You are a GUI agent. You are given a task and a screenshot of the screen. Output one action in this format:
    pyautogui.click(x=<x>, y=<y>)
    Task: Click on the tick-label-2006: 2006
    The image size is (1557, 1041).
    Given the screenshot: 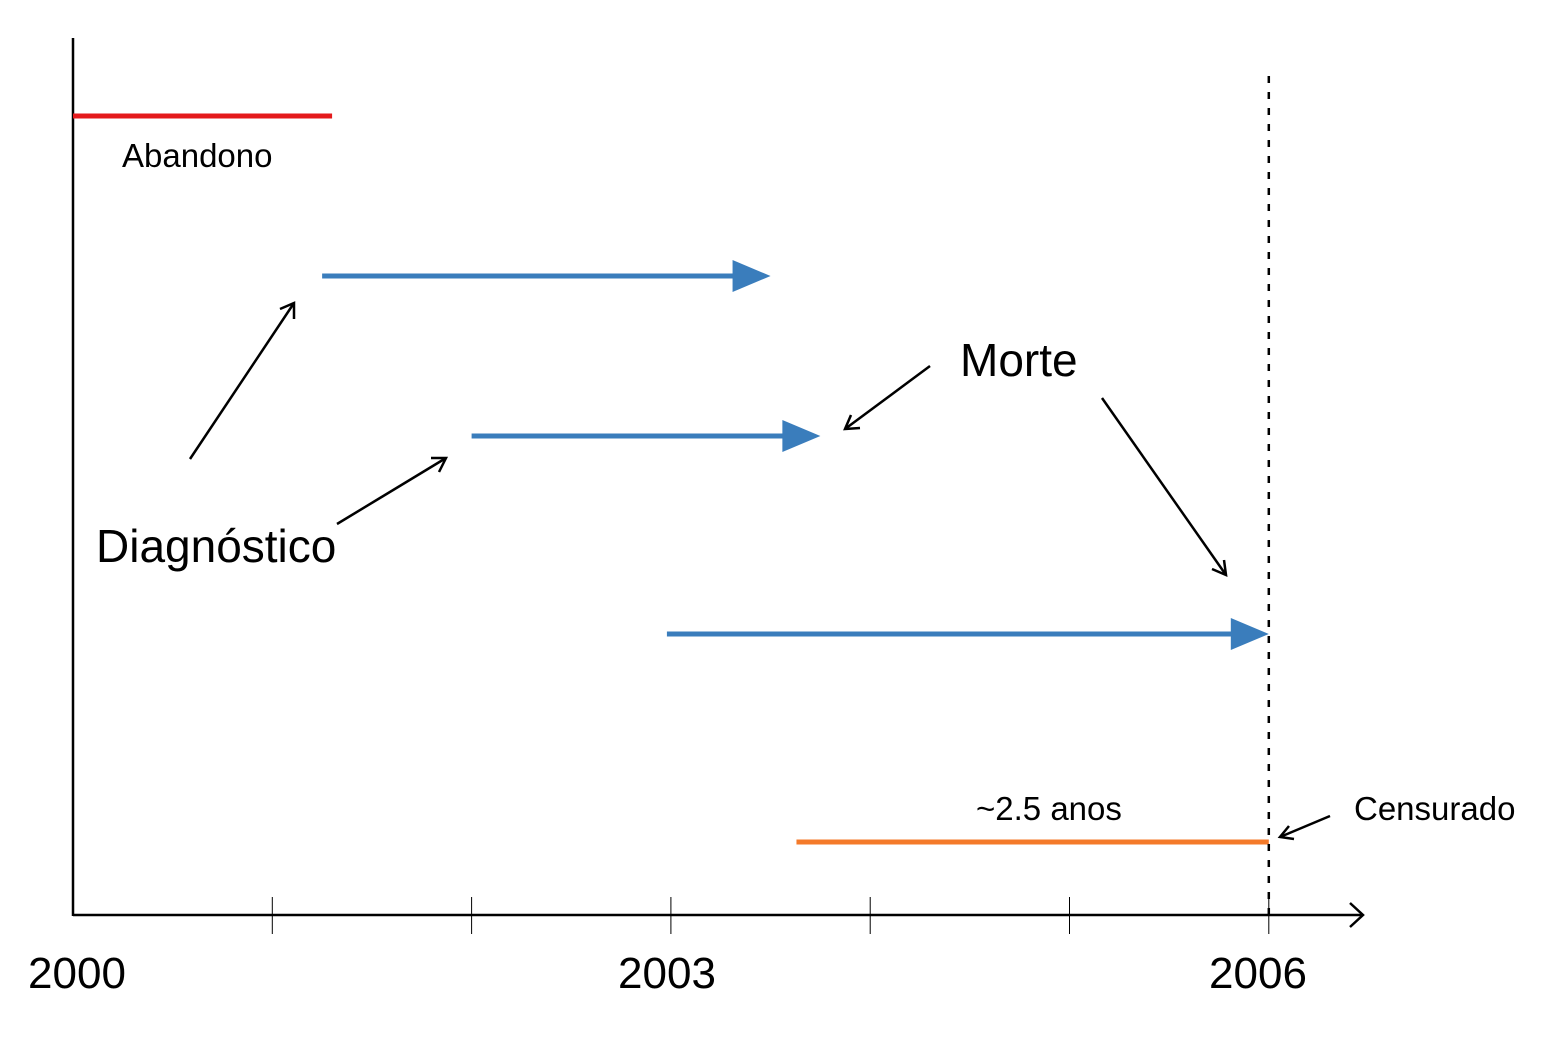 What is the action you would take?
    pyautogui.click(x=1258, y=973)
    